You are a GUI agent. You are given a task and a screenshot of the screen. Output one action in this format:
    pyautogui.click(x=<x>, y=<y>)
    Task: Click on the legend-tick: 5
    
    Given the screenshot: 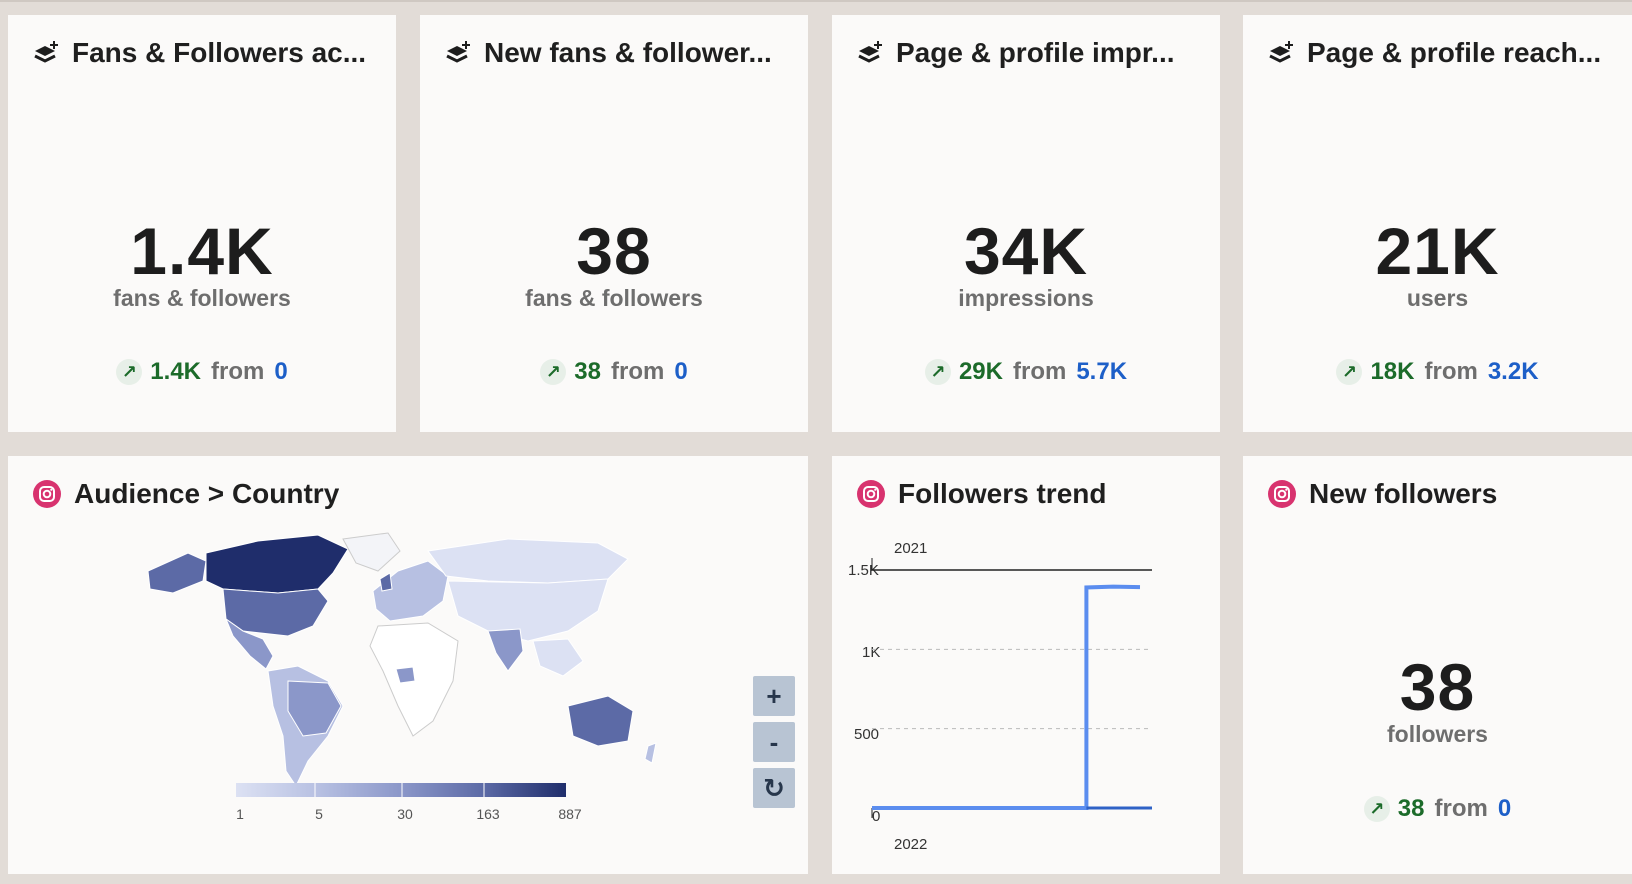 What is the action you would take?
    pyautogui.click(x=319, y=814)
    